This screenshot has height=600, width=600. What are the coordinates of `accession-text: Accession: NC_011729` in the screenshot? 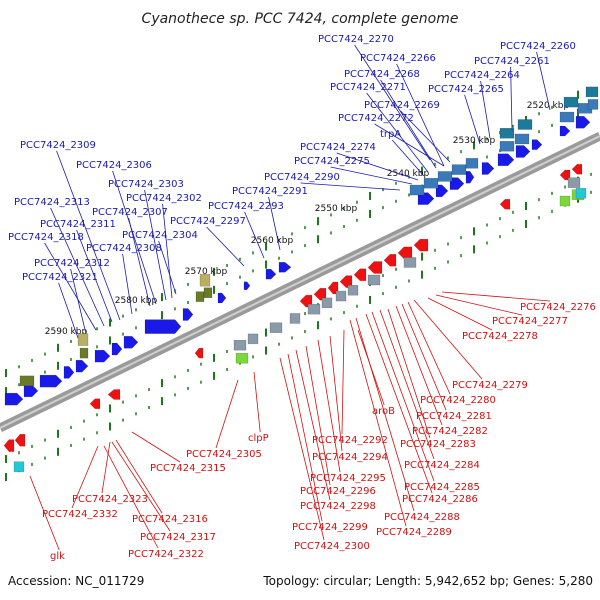 It's located at (76, 581).